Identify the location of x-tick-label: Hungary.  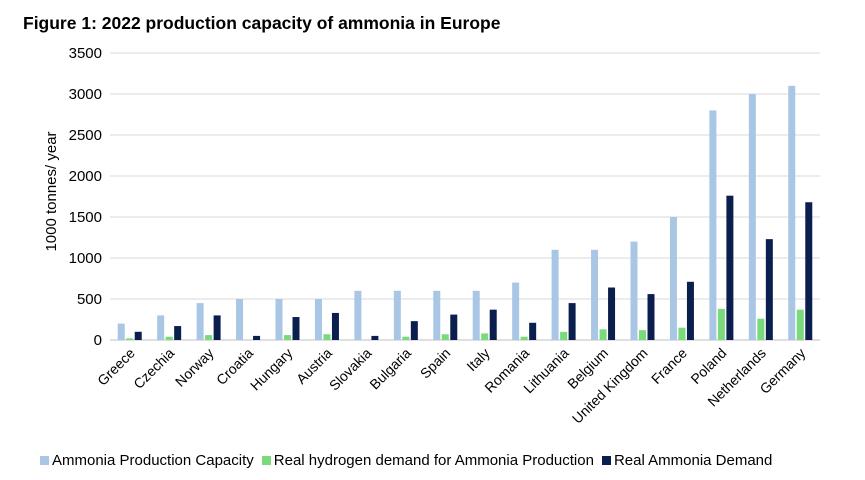
(271, 369).